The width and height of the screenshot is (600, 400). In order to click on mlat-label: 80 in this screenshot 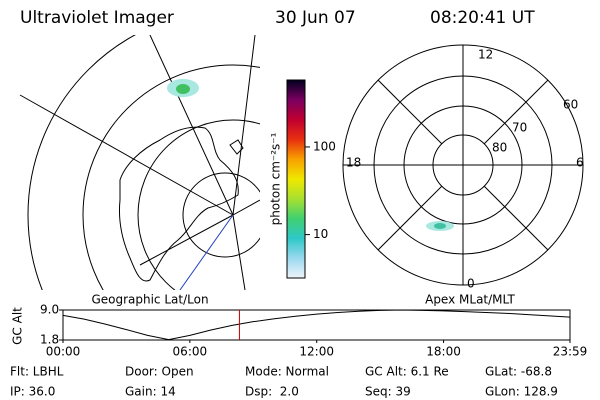, I will do `click(499, 148)`.